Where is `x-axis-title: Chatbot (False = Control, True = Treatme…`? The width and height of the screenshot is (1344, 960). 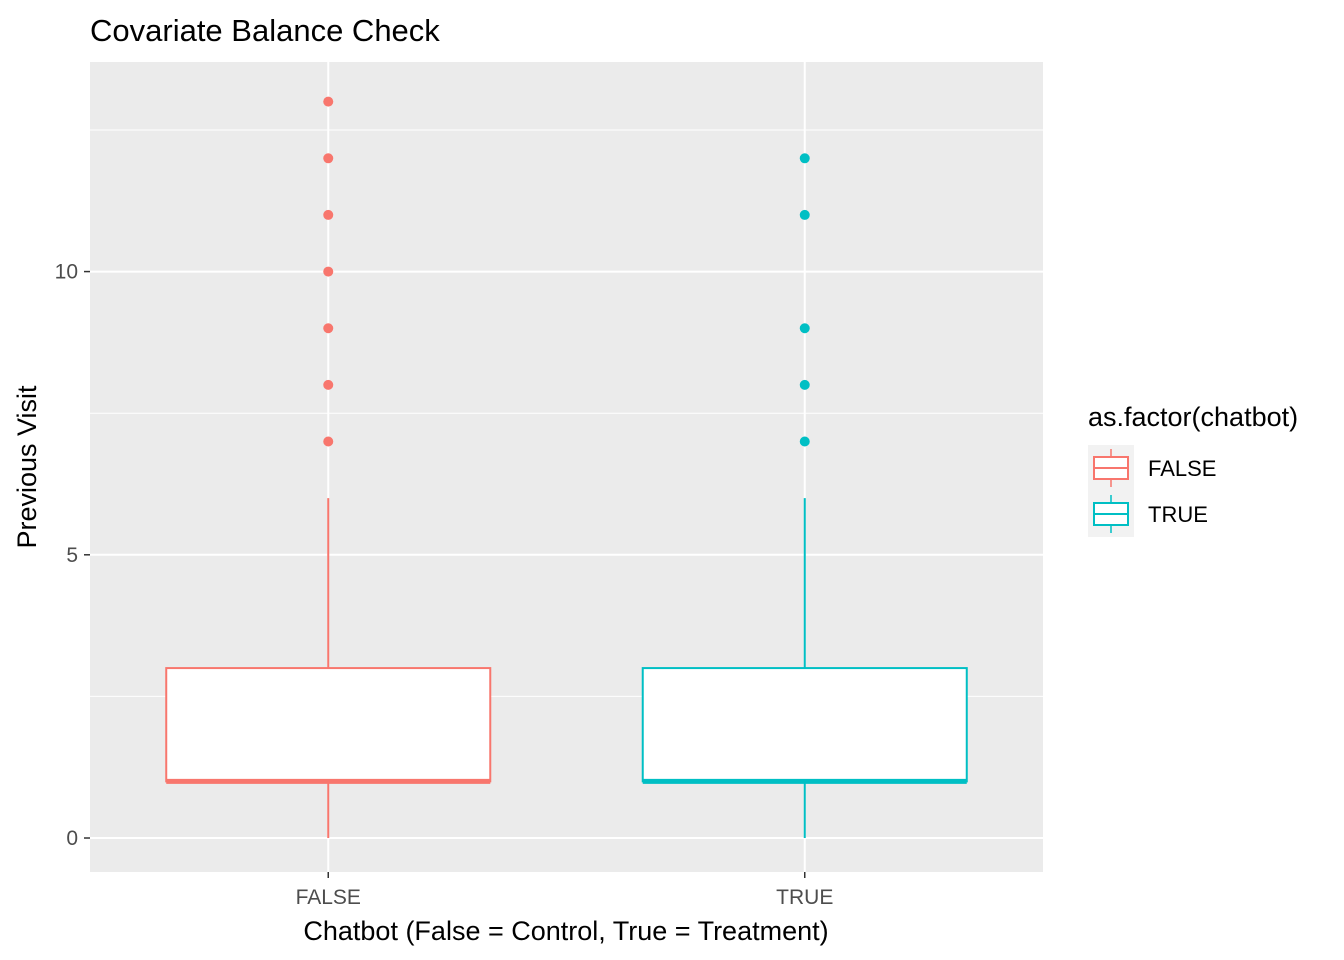
x-axis-title: Chatbot (False = Control, True = Treatme… is located at coordinates (565, 931).